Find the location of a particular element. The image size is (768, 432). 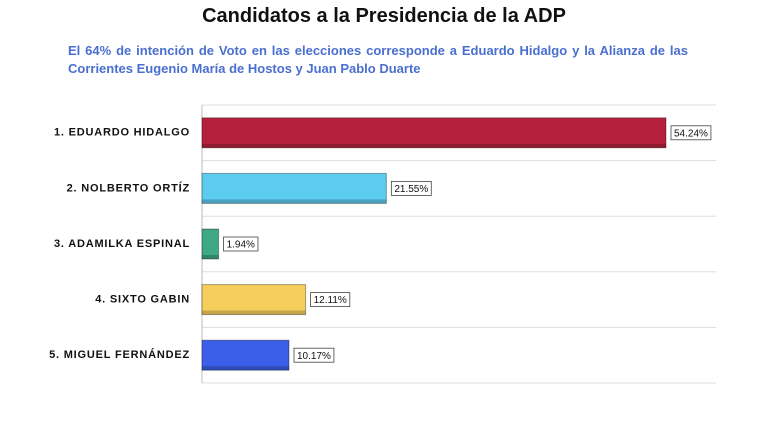

chart-title: Candidatos a la Presidencia de la ADP is located at coordinates (384, 16).